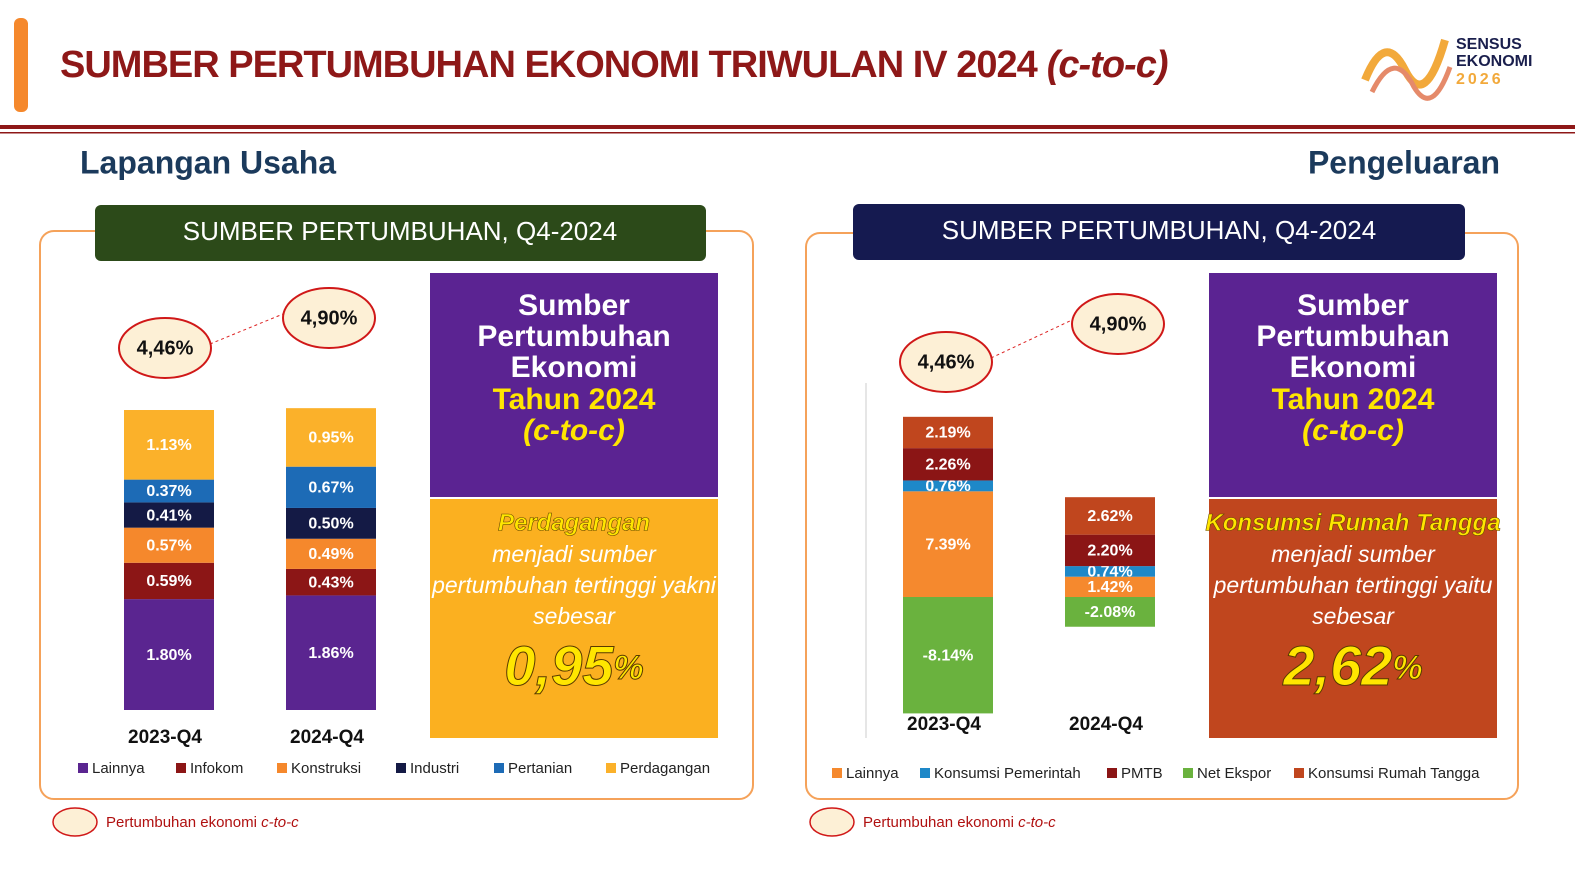 The image size is (1575, 886). I want to click on legend-label: Industri, so click(434, 768).